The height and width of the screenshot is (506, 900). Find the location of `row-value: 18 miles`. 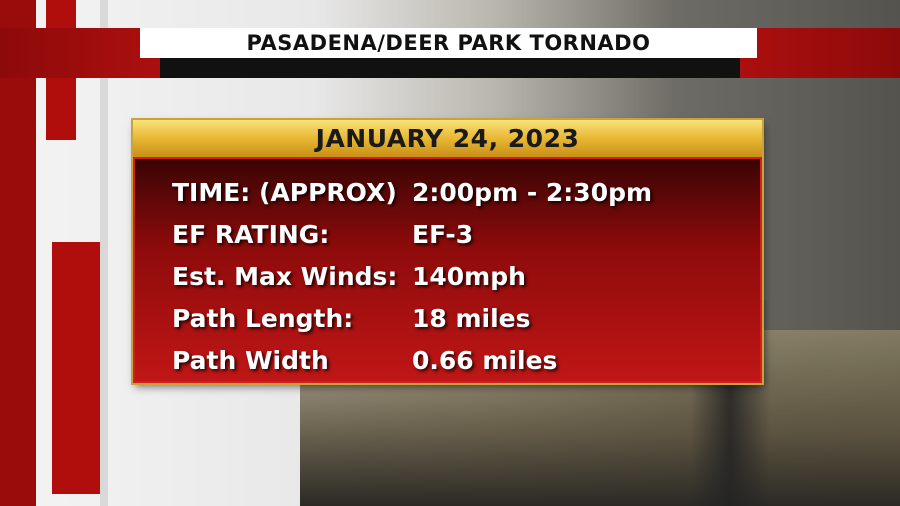

row-value: 18 miles is located at coordinates (471, 318).